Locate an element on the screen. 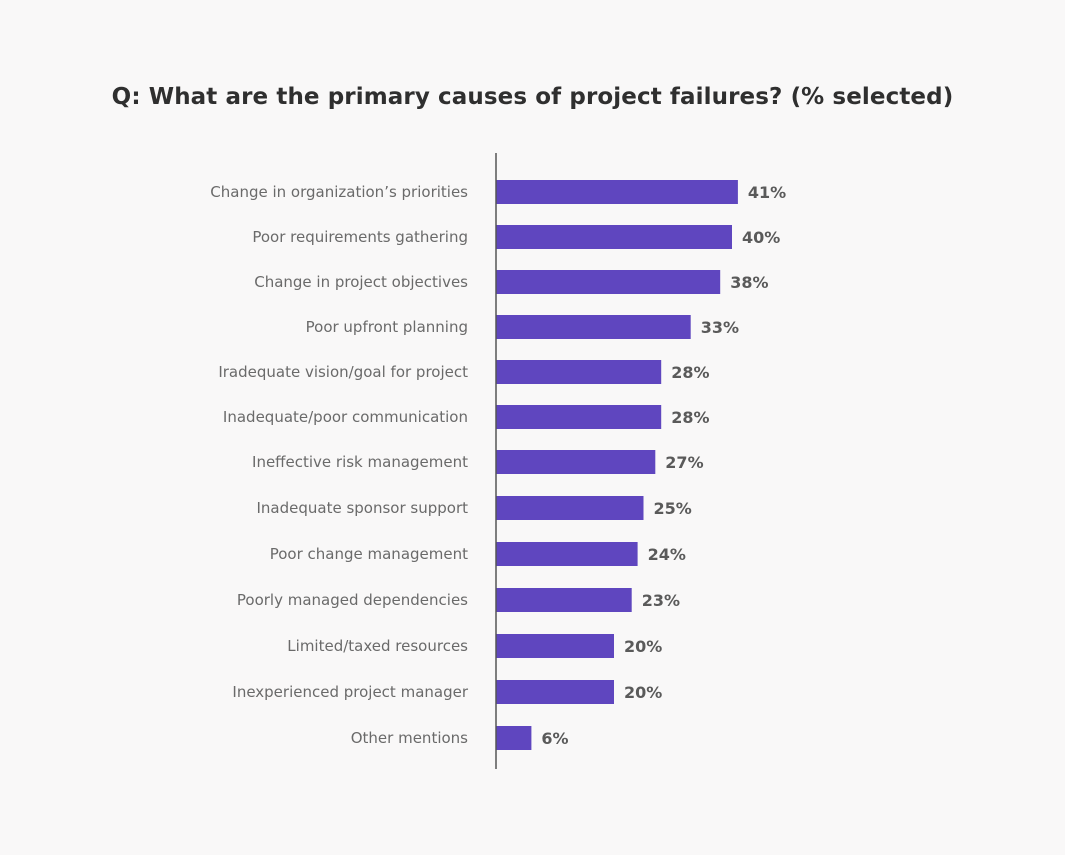 Image resolution: width=1065 pixels, height=855 pixels. category-label: Change in organization’s priorities is located at coordinates (339, 192).